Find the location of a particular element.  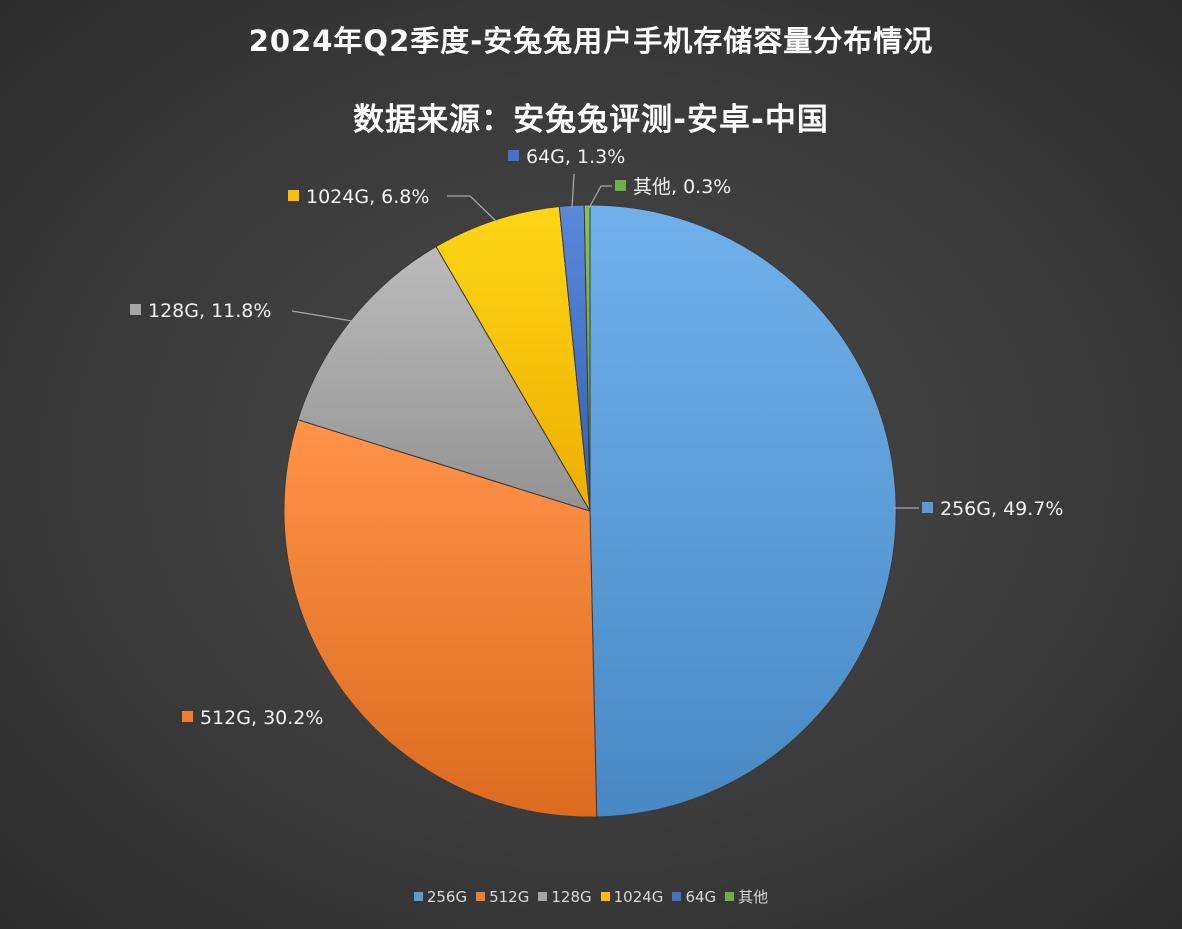

legend-item-512G: 512G is located at coordinates (502, 897).